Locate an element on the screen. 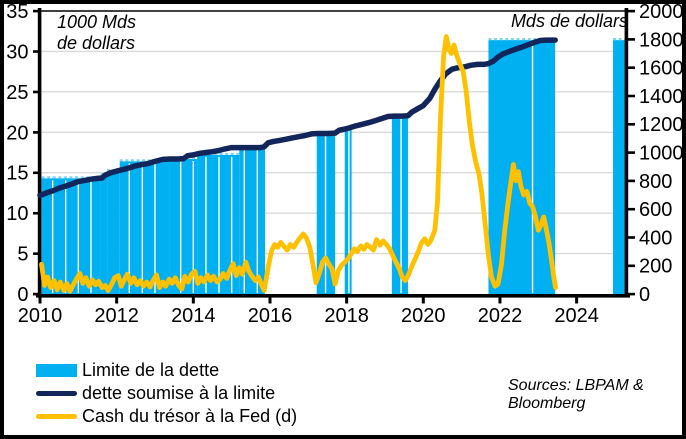 Image resolution: width=686 pixels, height=439 pixels. left-axis-unit-label: 1000 Mds de dollars is located at coordinates (97, 32).